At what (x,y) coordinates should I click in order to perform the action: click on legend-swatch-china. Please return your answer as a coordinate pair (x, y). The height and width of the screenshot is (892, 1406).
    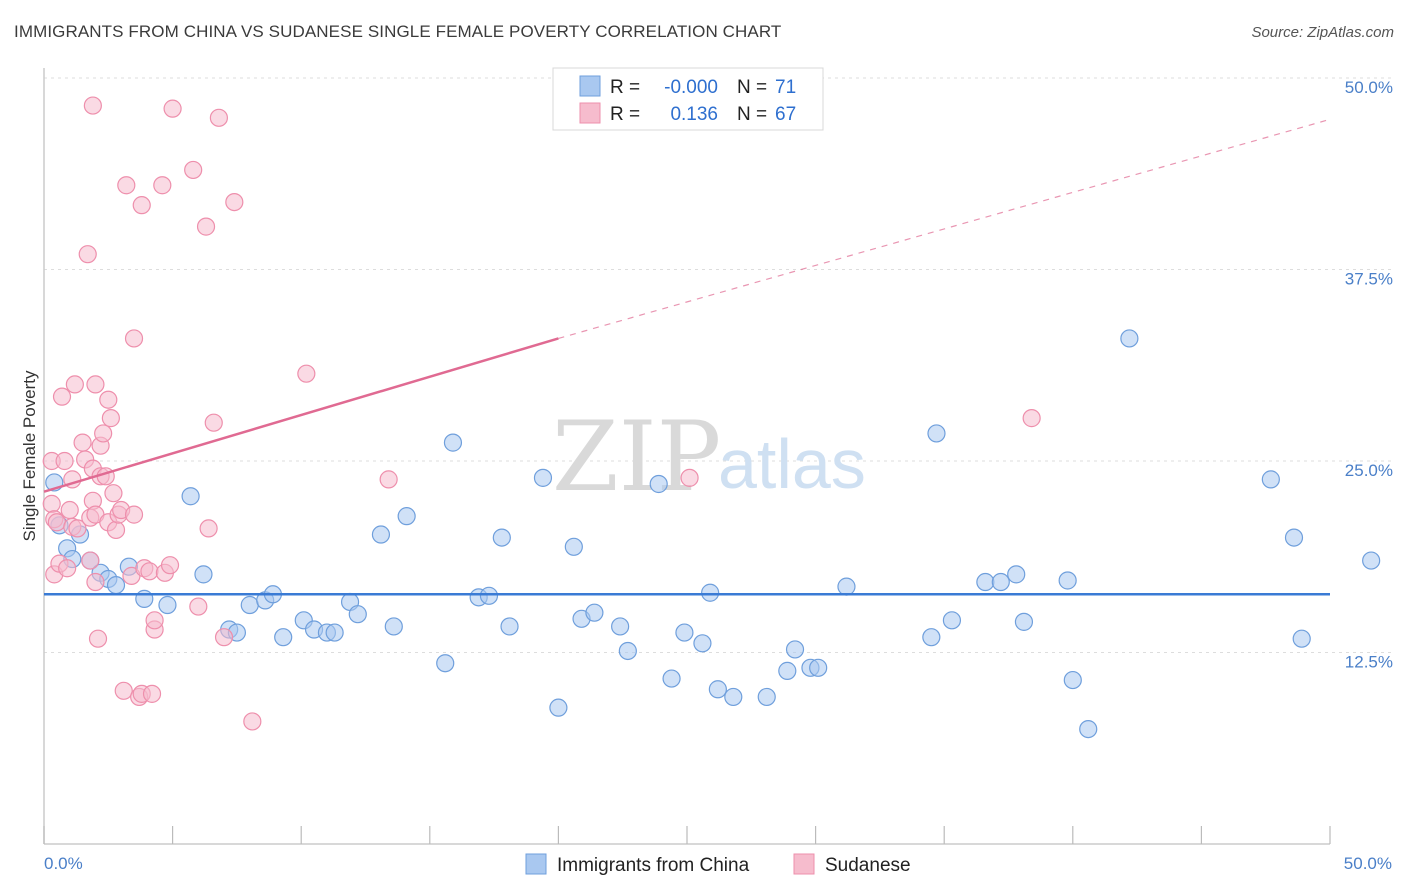
    Looking at the image, I should click on (590, 86).